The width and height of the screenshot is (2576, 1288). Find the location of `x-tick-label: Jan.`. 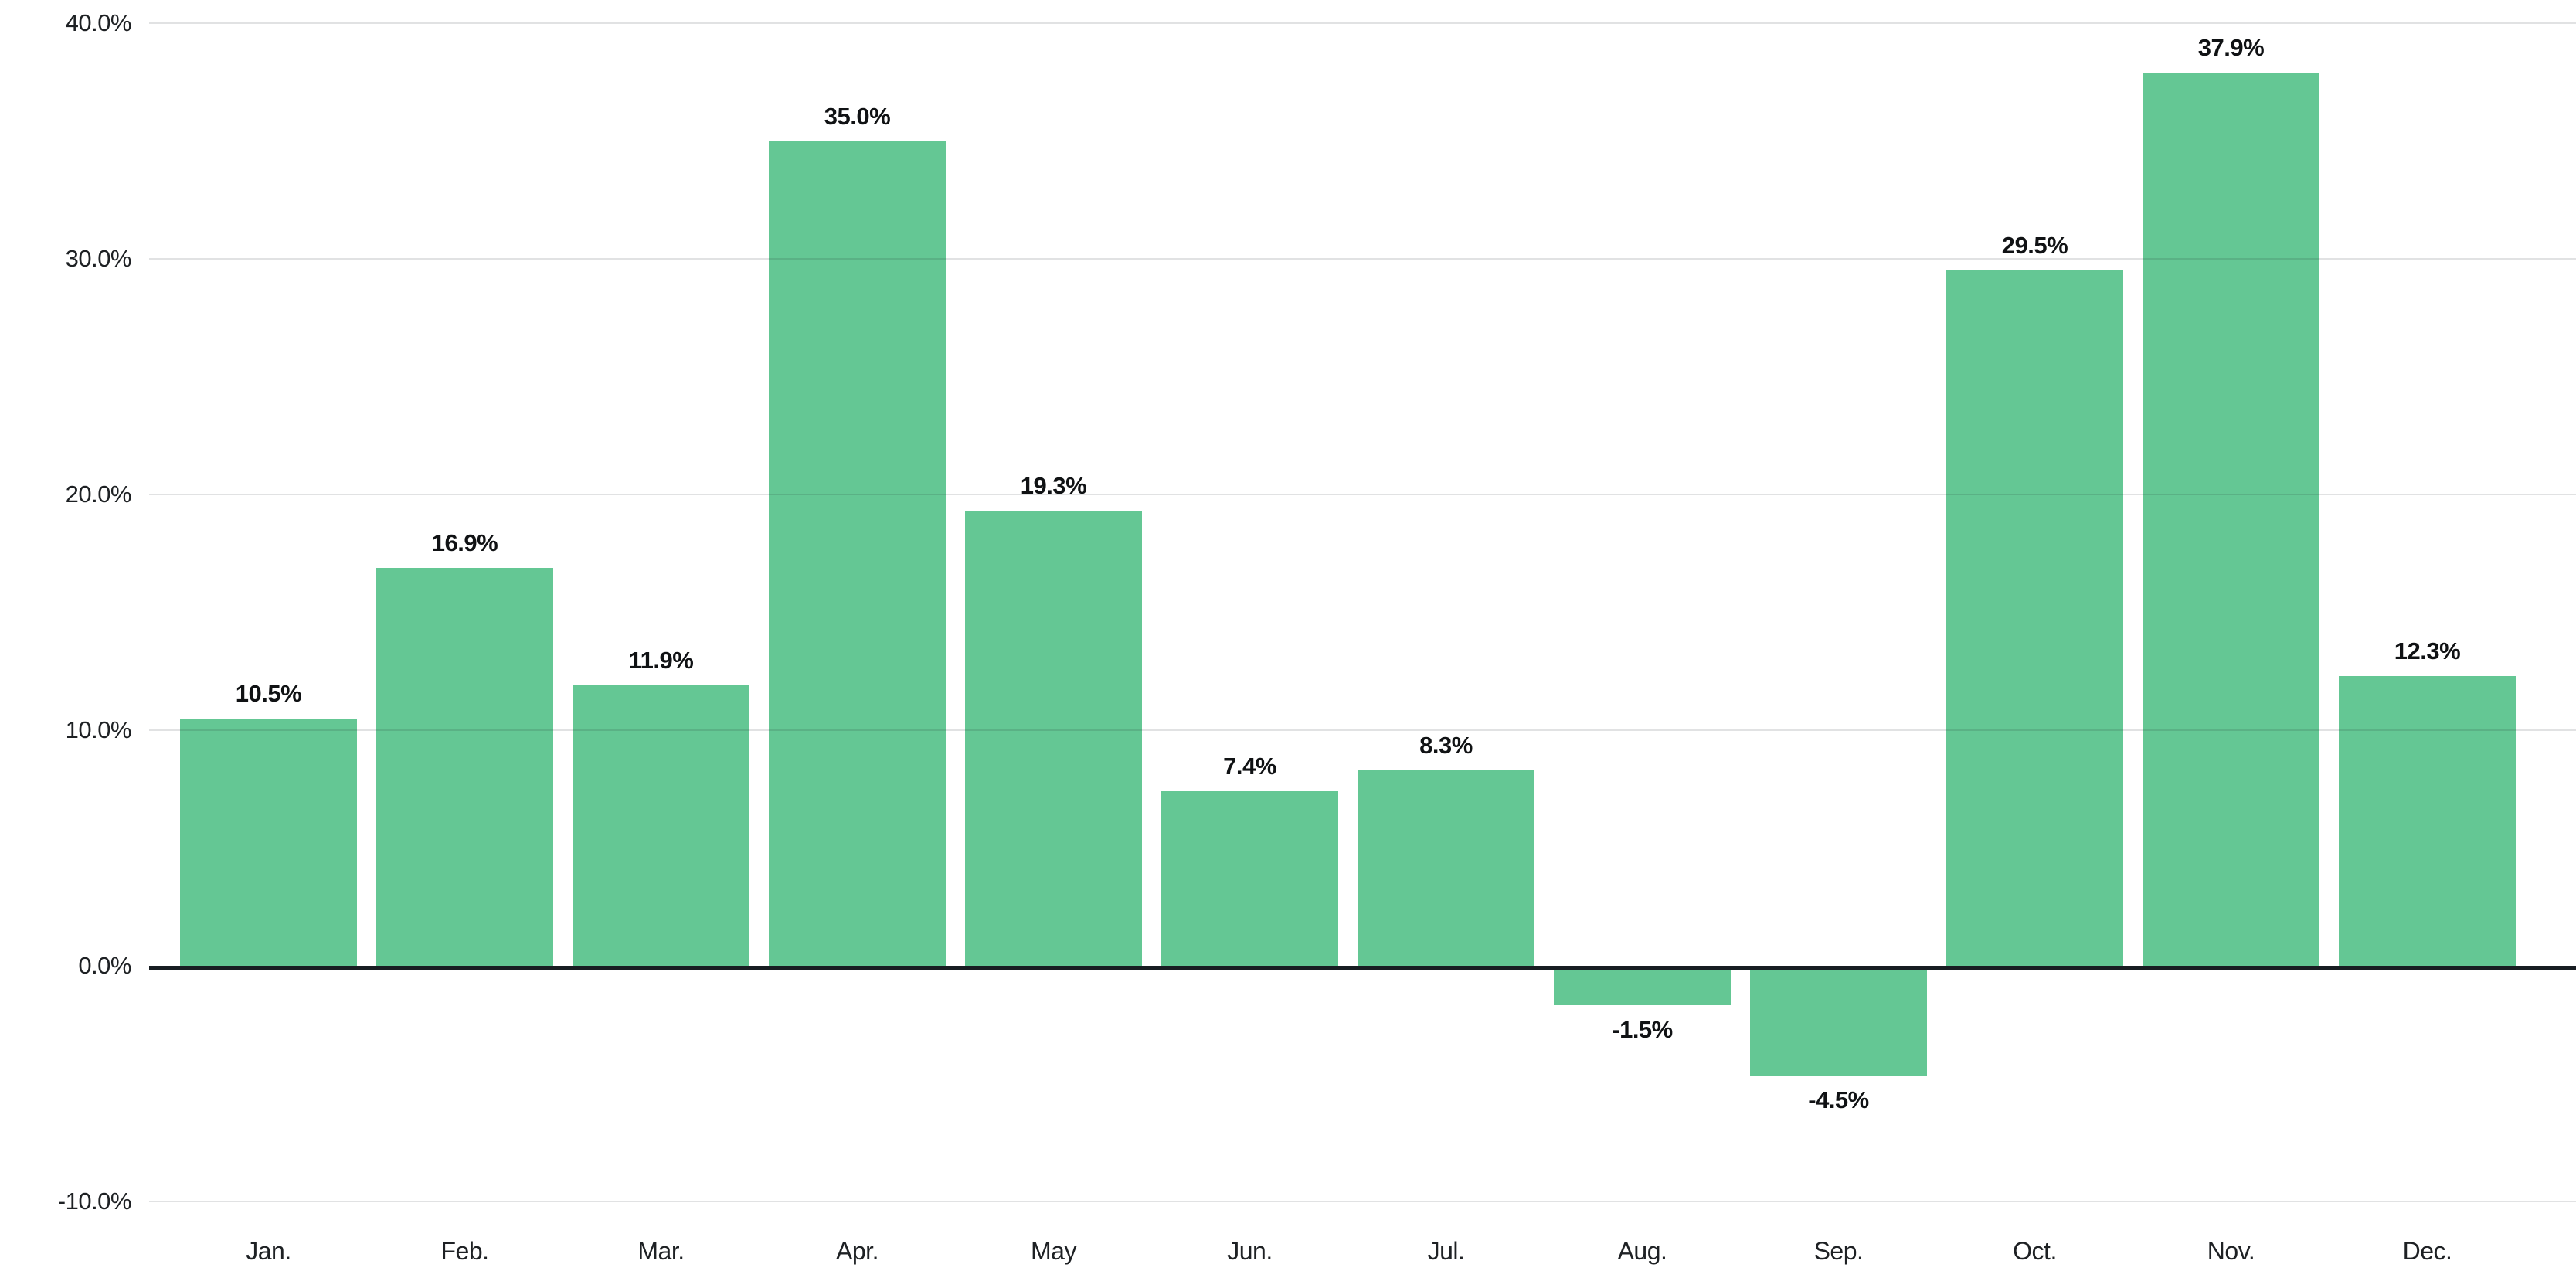

x-tick-label: Jan. is located at coordinates (268, 1251).